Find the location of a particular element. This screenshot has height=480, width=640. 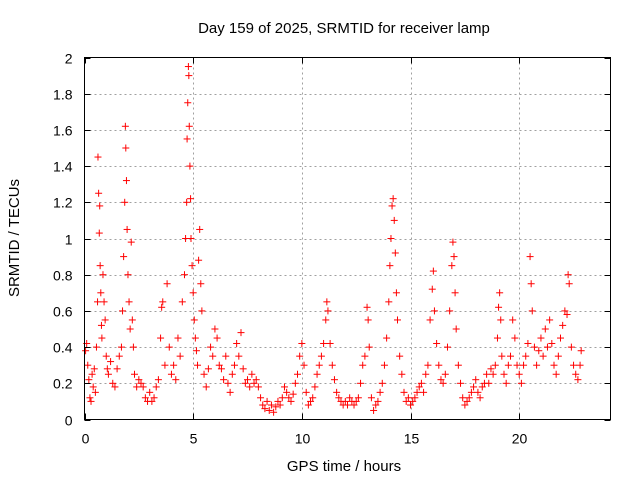

x-tick-label: 0 is located at coordinates (86, 439).